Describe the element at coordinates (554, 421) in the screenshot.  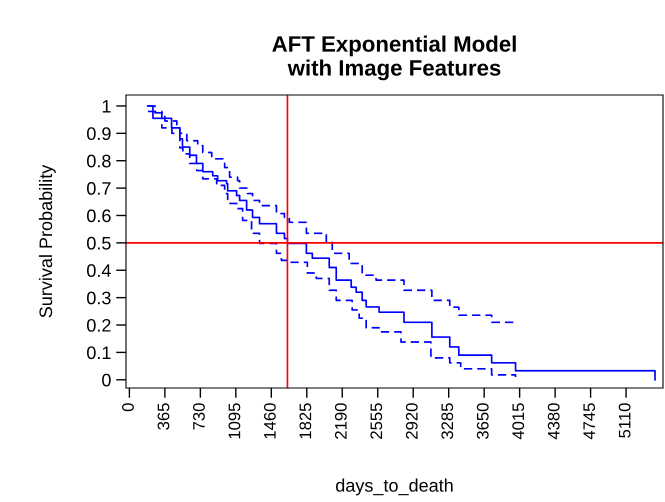
I see `x-tick-label: 4380` at that location.